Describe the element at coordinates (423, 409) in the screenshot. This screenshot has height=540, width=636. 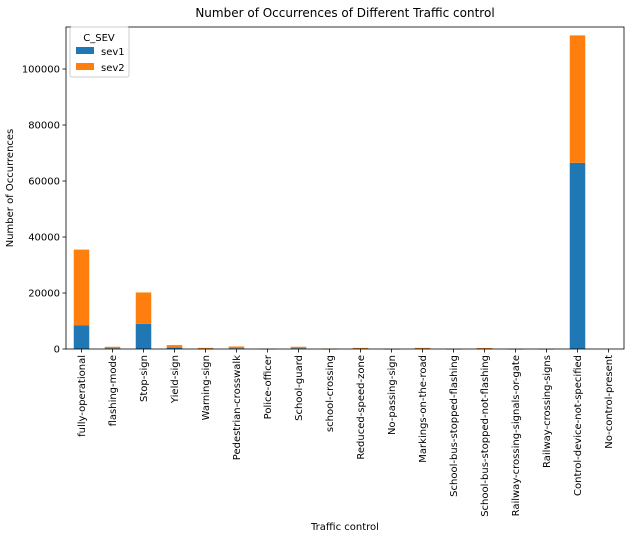
I see `x-tick-label-11: Markings-on-the-road` at that location.